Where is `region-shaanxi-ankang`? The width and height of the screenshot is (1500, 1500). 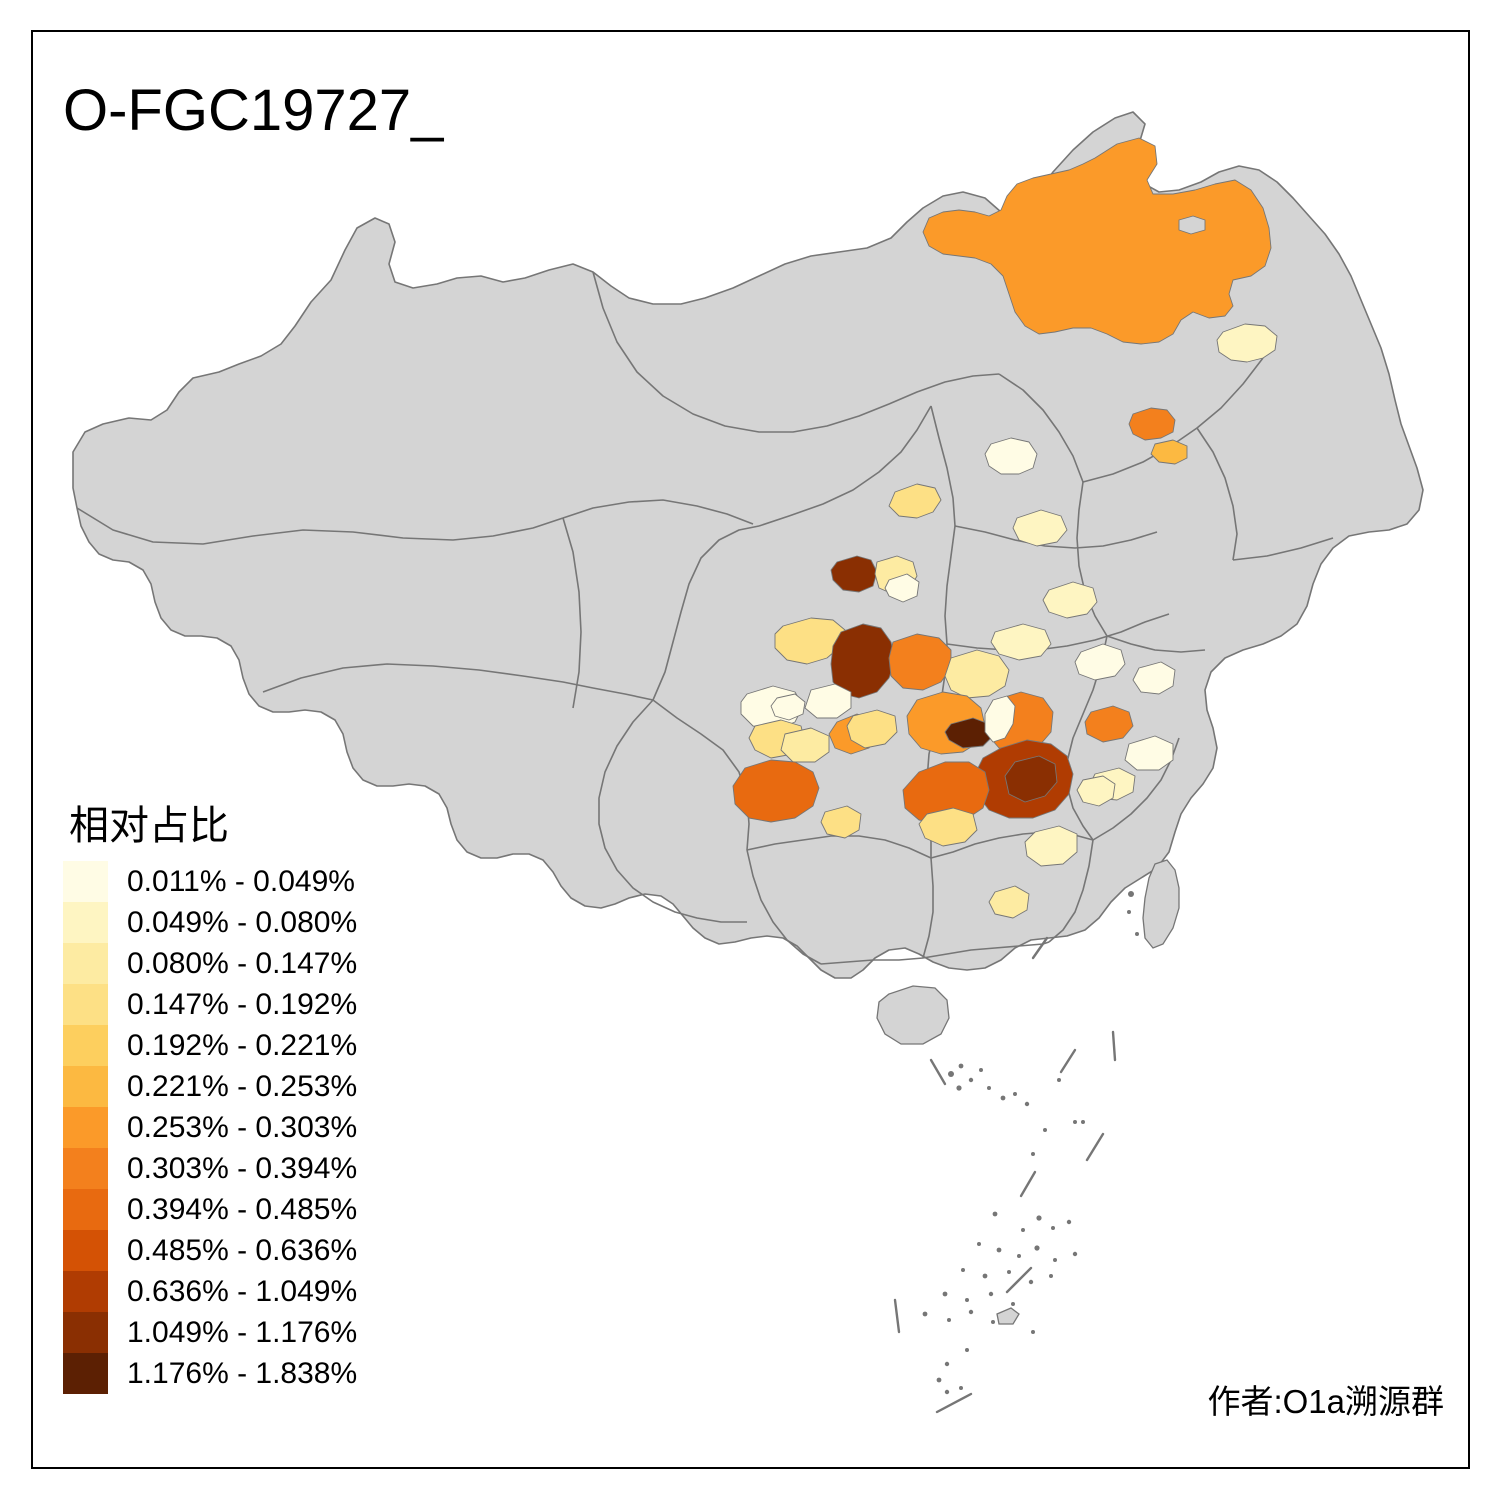 region-shaanxi-ankang is located at coordinates (920, 662).